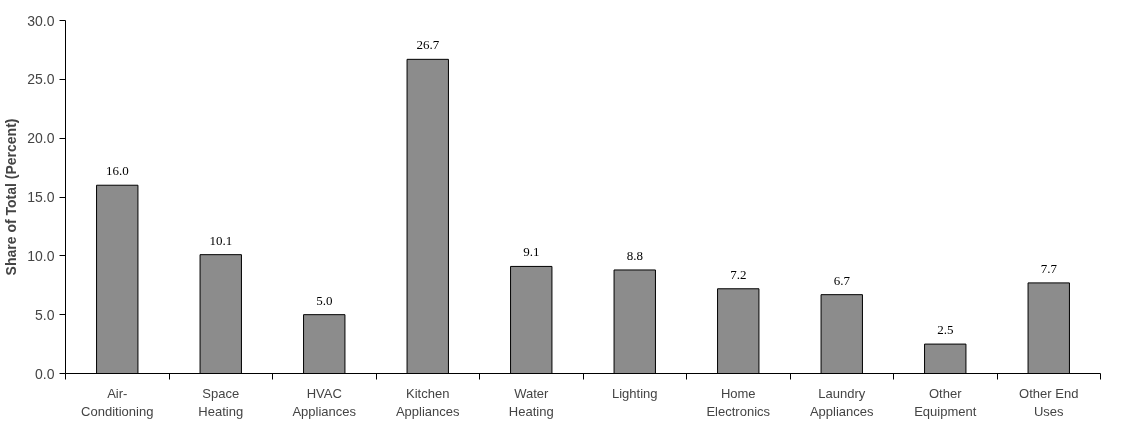 The image size is (1123, 429). Describe the element at coordinates (117, 171) in the screenshot. I see `data-label: 16.0` at that location.